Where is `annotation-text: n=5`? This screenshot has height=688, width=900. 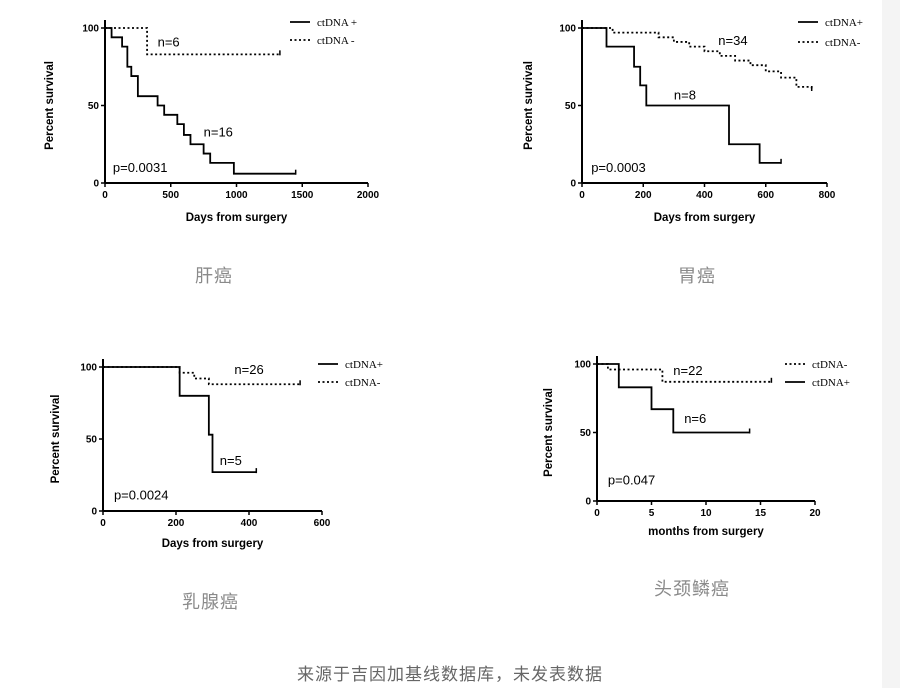
annotation-text: n=5 is located at coordinates (231, 460).